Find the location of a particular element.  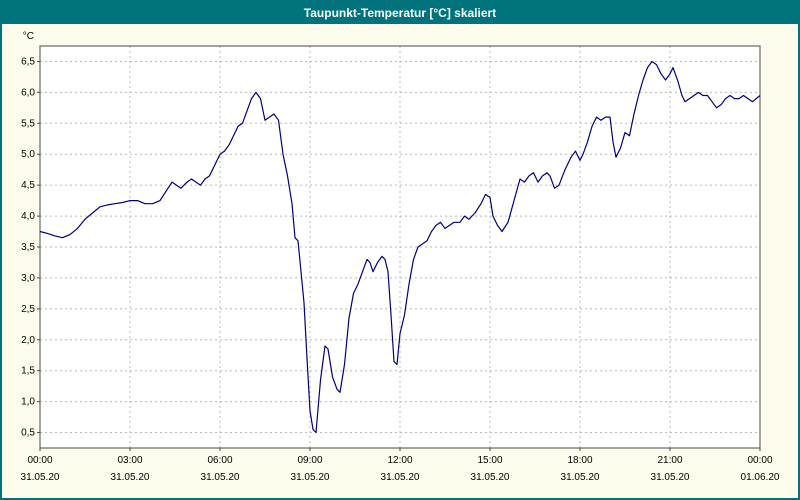

svg-text: 06:00 is located at coordinates (219, 460).